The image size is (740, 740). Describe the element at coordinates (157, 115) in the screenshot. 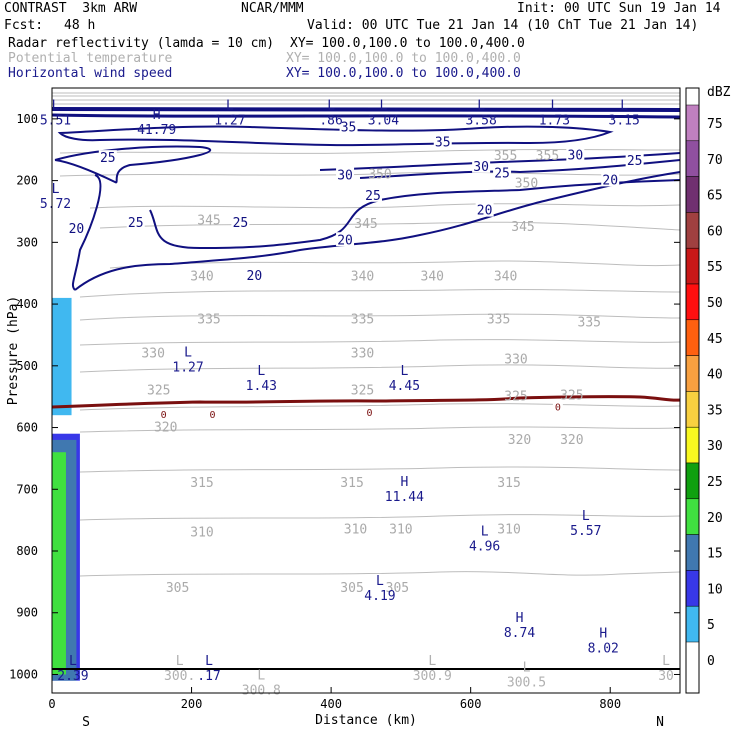

I see `wind-extremum-letter: H` at that location.